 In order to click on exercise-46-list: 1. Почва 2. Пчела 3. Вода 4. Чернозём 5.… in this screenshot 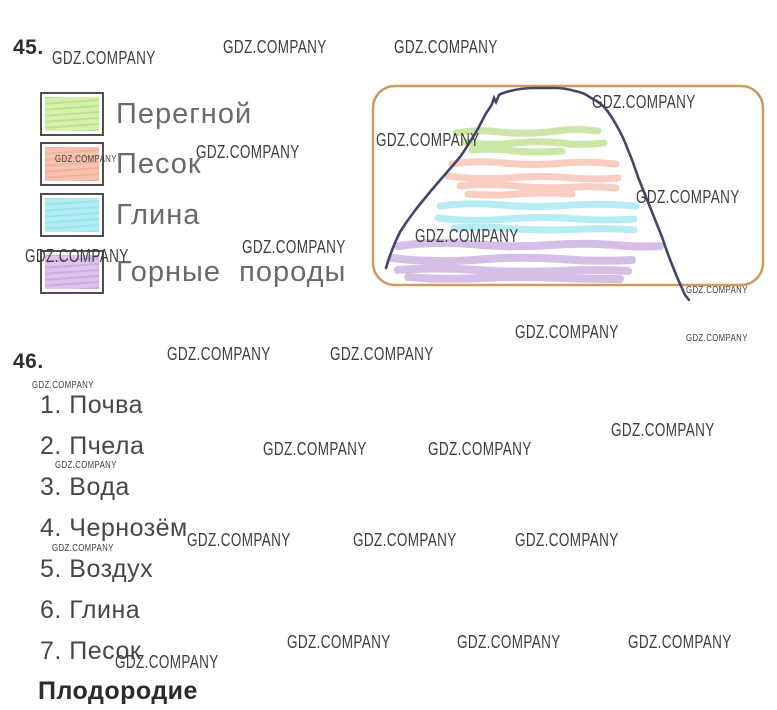, I will do `click(114, 534)`.